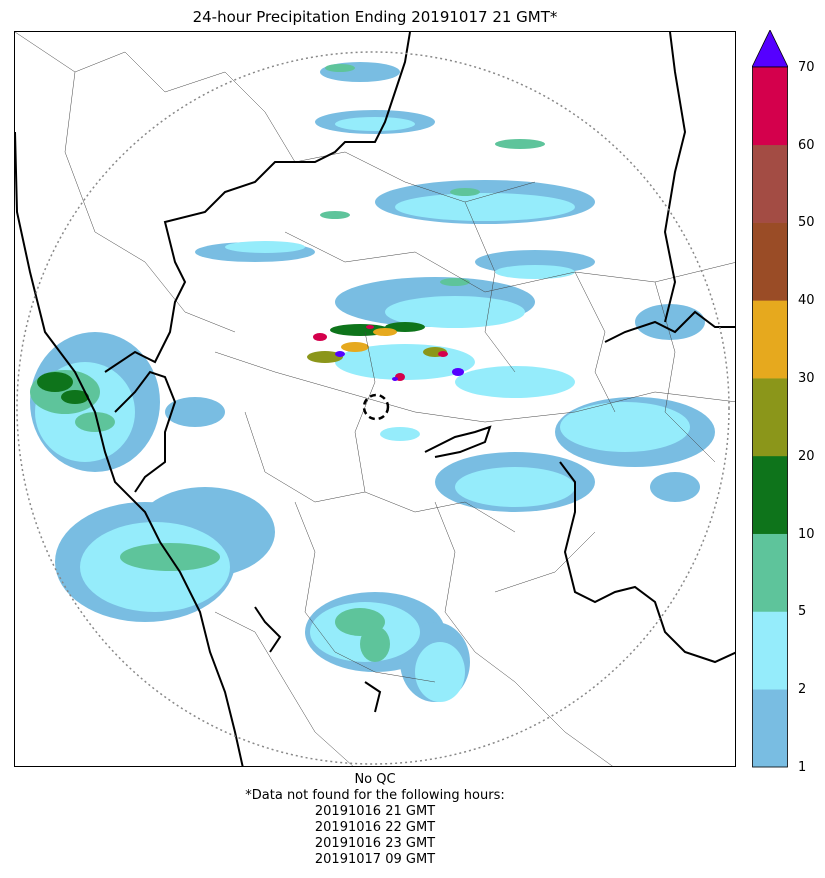 The height and width of the screenshot is (878, 825). I want to click on colorbar-blocks, so click(770, 417).